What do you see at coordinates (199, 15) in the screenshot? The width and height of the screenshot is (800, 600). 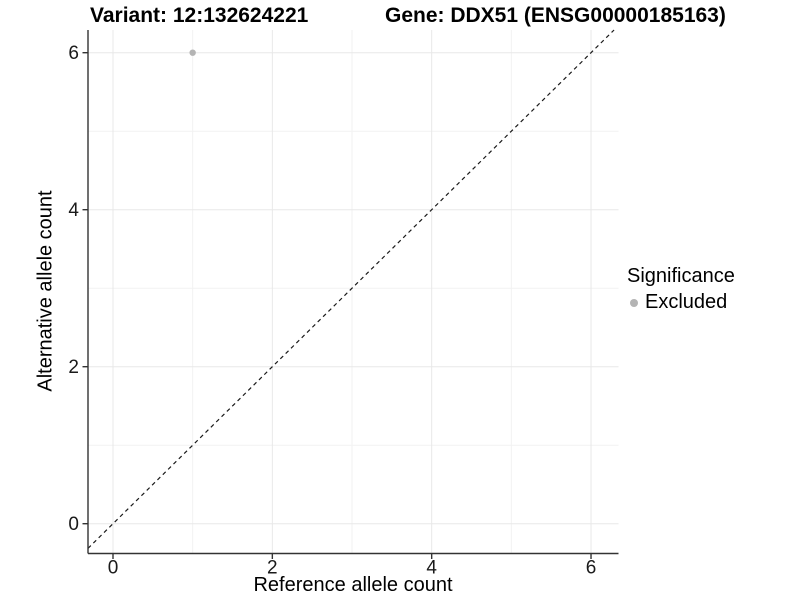 I see `variant-title: Variant: 12:132624221` at bounding box center [199, 15].